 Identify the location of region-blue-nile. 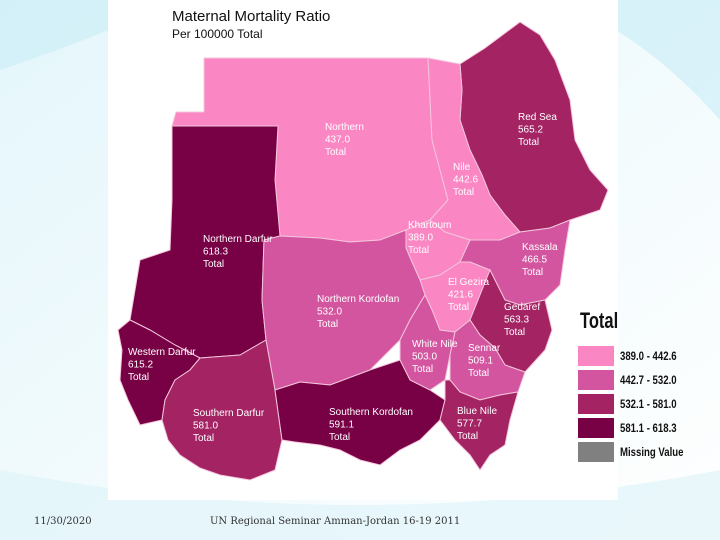
(479, 425).